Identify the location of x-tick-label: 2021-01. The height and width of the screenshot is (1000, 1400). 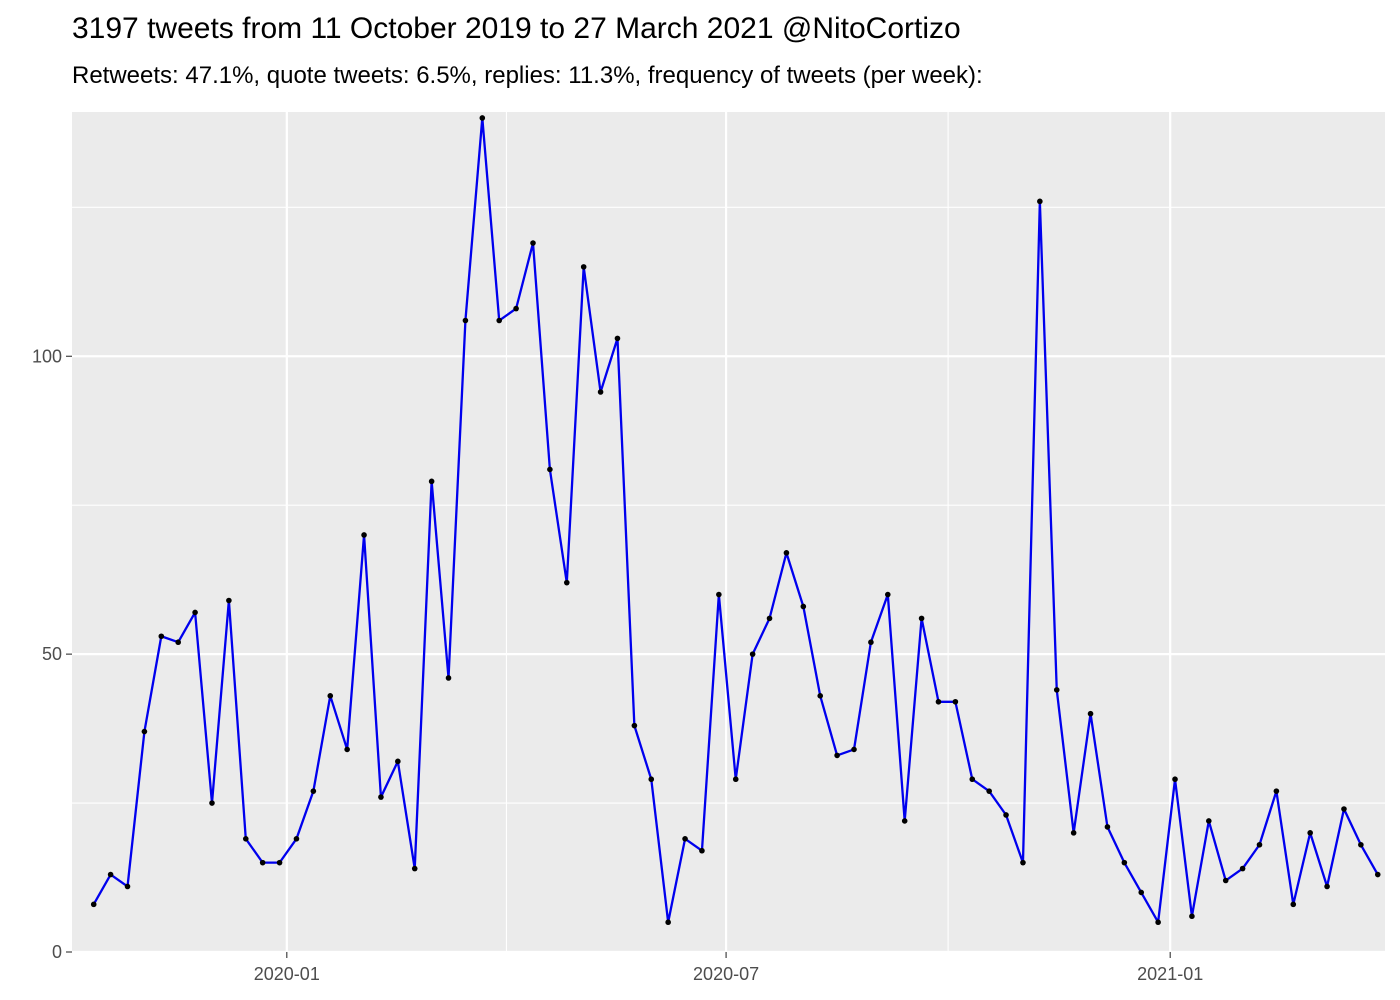
(1170, 974).